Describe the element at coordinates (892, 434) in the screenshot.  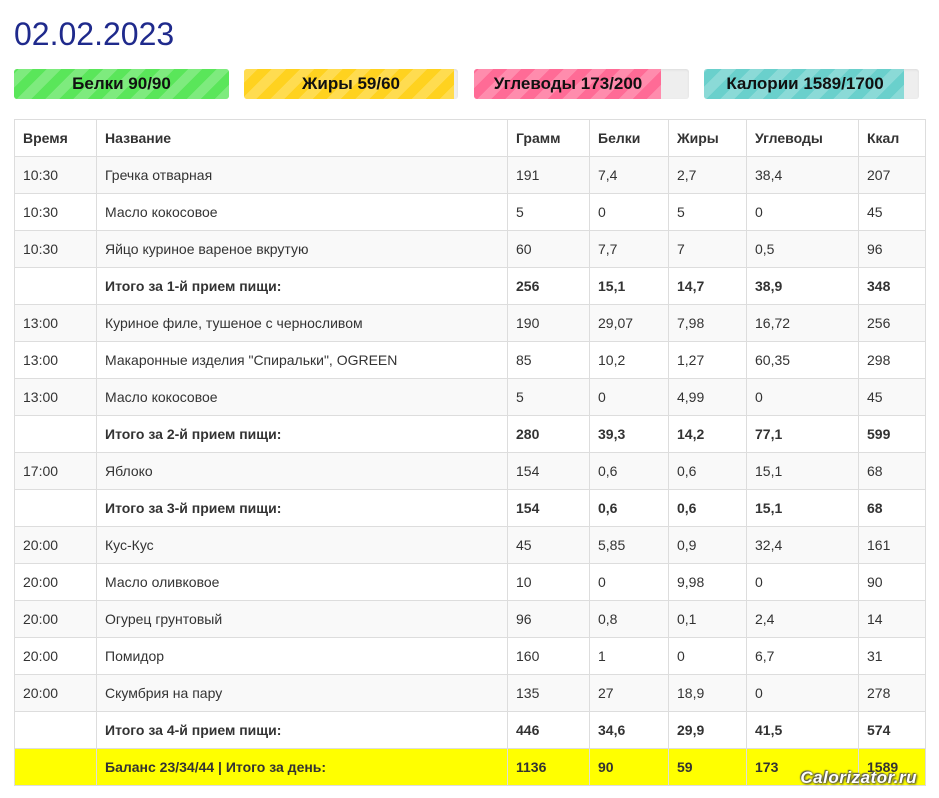
I see `cell-kcal: 599` at that location.